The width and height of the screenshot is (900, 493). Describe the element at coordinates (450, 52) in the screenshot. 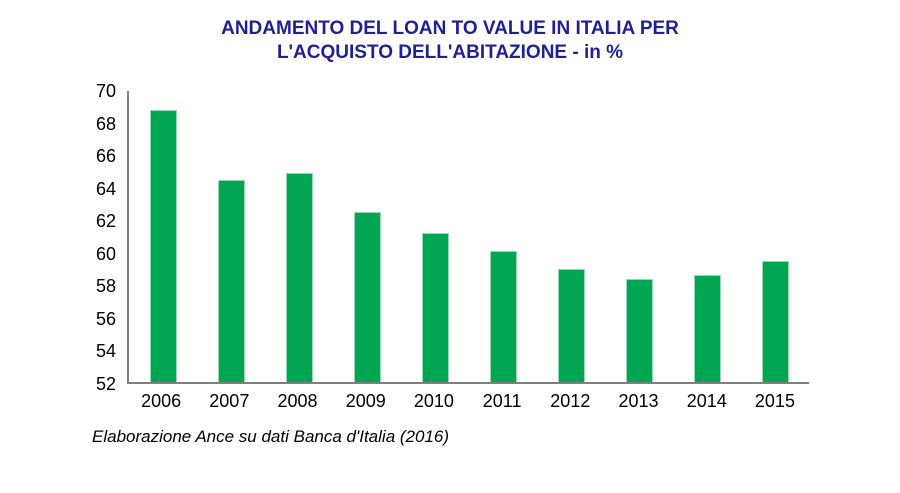

I see `chart-title-line-2: L'ACQUISTO DELL'ABITAZIONE - in %` at that location.